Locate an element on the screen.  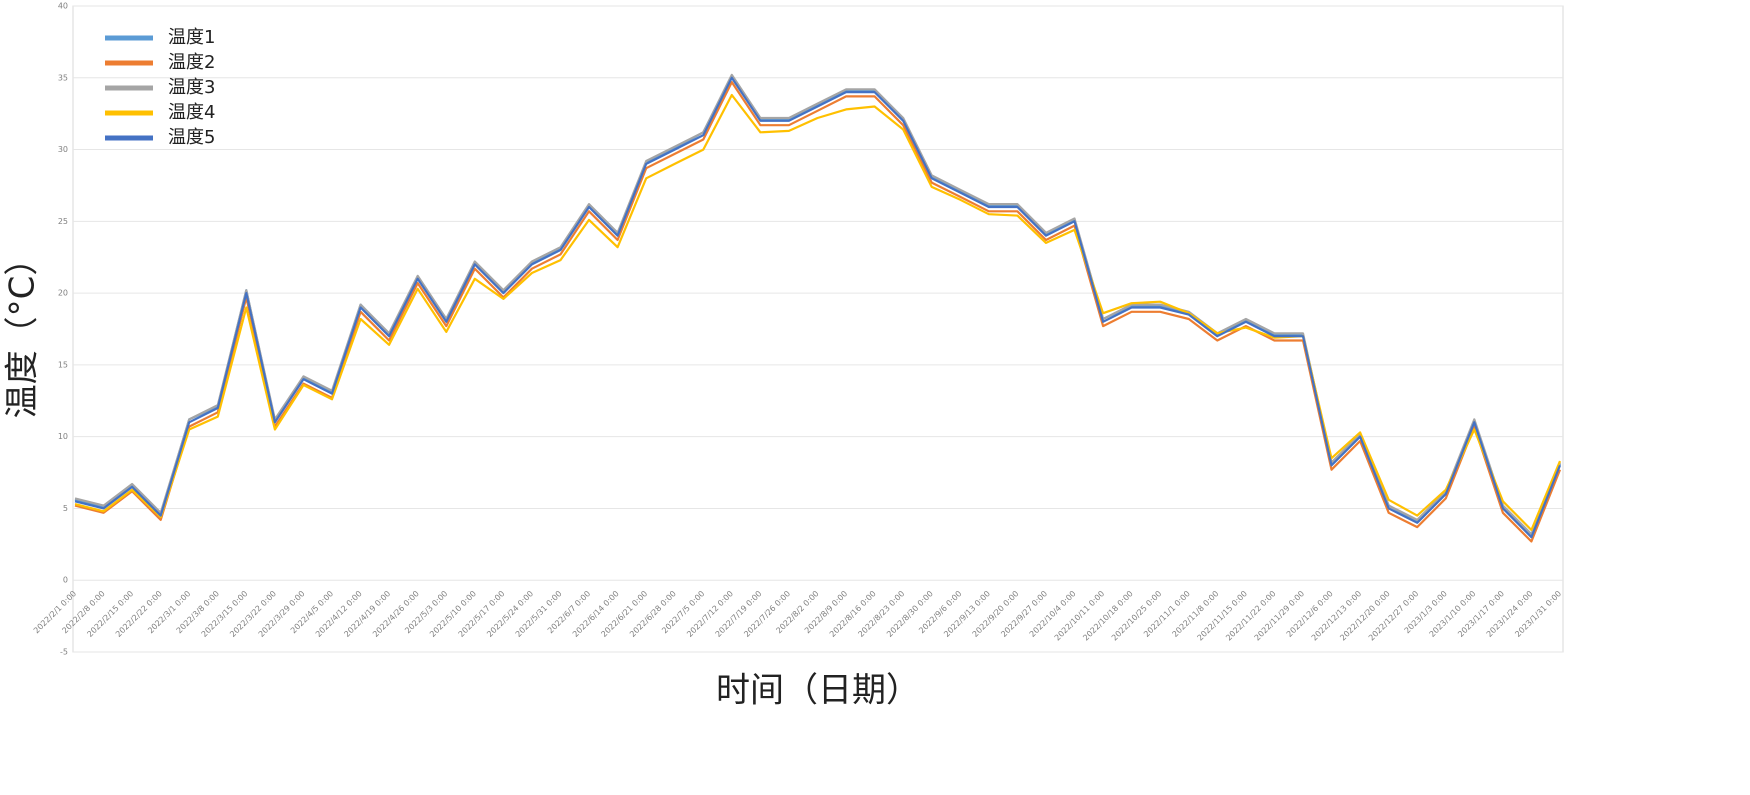
y-tick-label: 35 is located at coordinates (63, 77).